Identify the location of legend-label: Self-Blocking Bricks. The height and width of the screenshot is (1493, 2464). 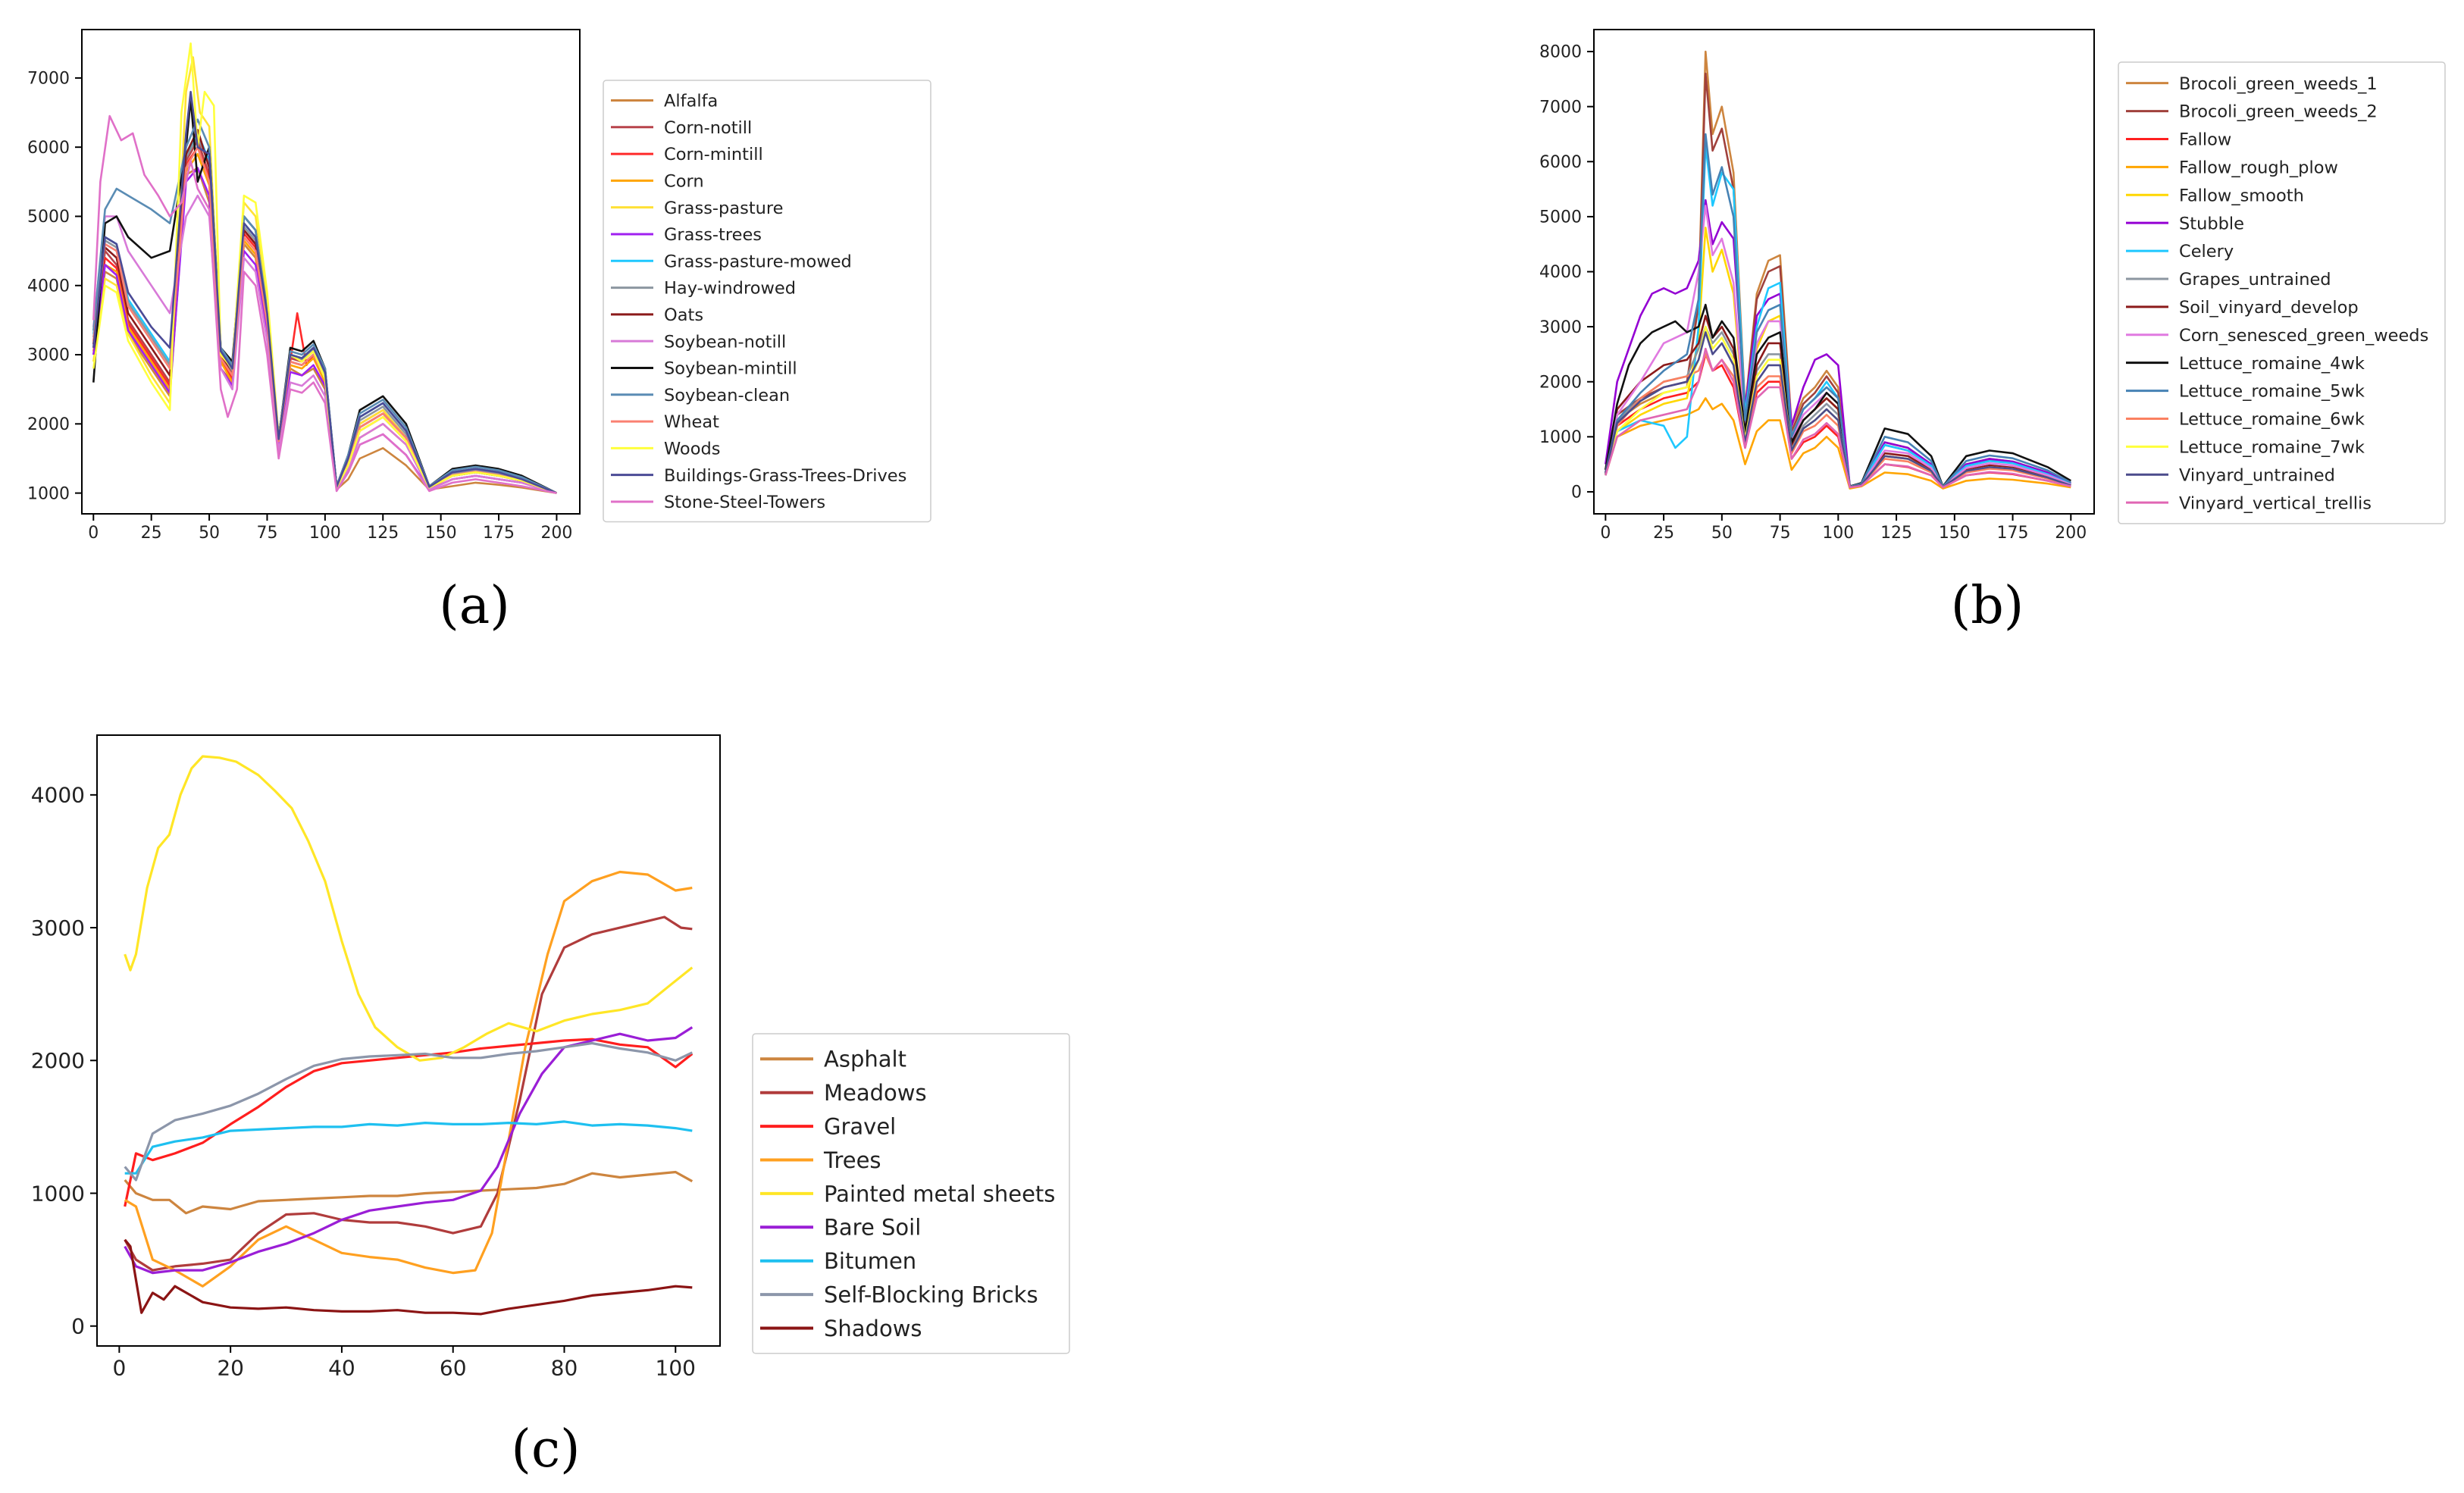
(931, 1295).